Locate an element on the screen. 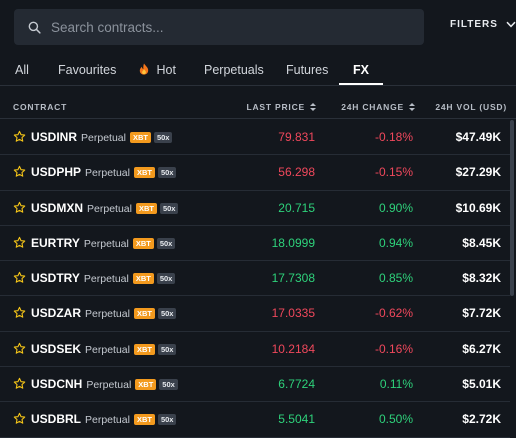 The image size is (516, 438). contract-cell: USDCNH Perpetual XBT 50x is located at coordinates (104, 384).